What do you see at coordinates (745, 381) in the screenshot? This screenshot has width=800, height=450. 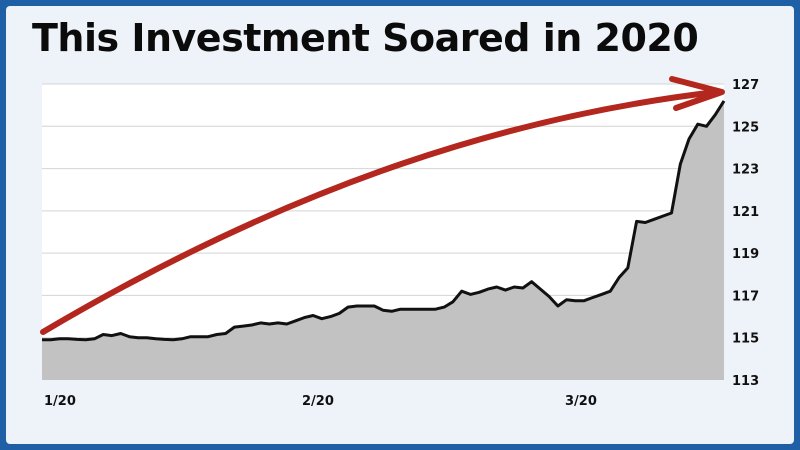 I see `y-tick-label-0: 113` at bounding box center [745, 381].